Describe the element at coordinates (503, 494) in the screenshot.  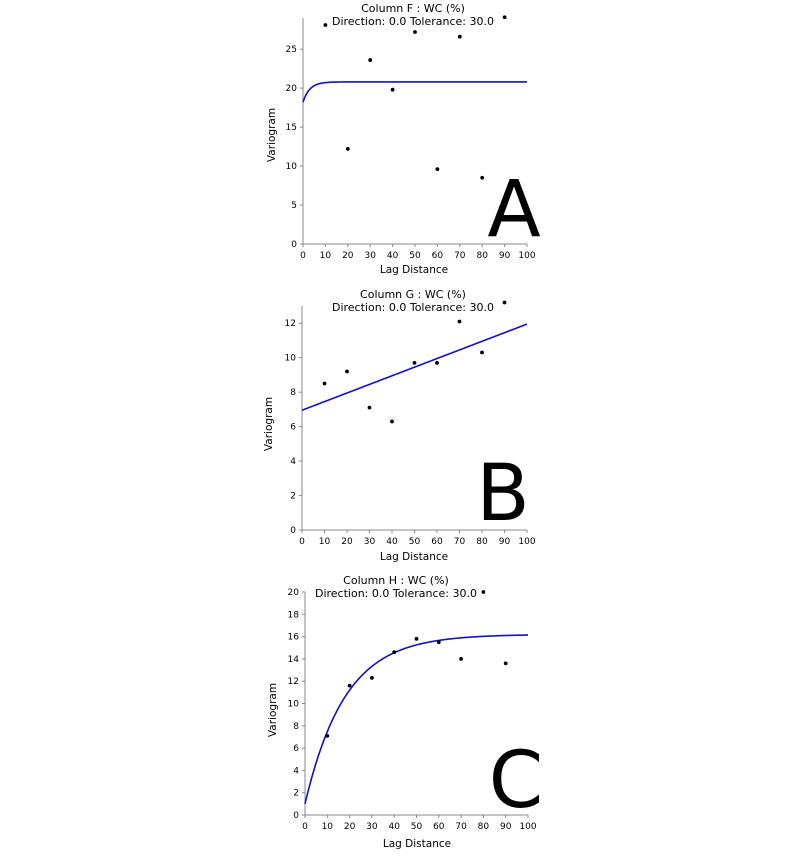
I see `panel-label: B` at that location.